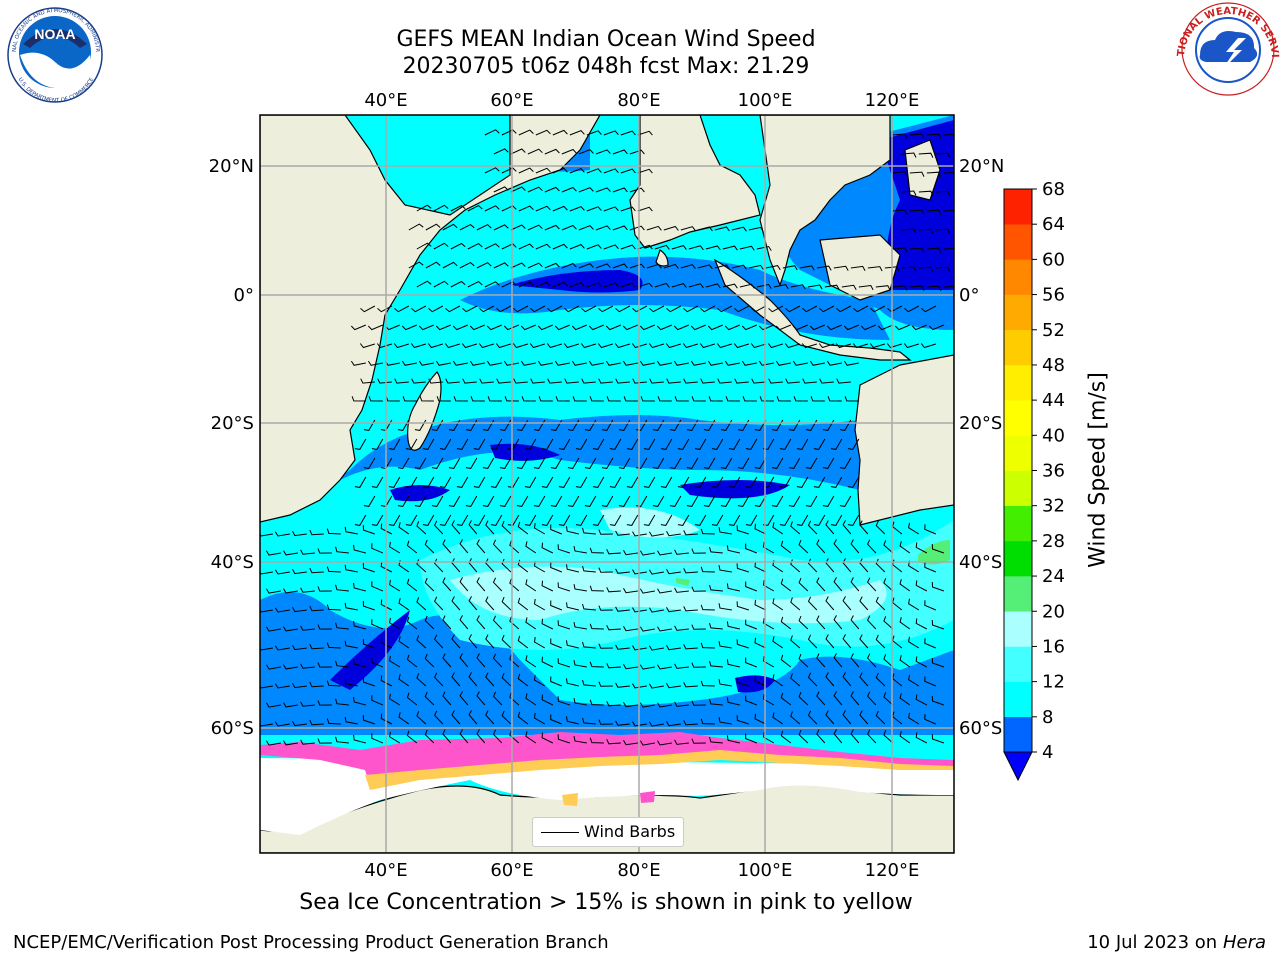 The width and height of the screenshot is (1280, 960). Describe the element at coordinates (1098, 470) in the screenshot. I see `colorbar-label: Wind Speed [m/s]` at that location.